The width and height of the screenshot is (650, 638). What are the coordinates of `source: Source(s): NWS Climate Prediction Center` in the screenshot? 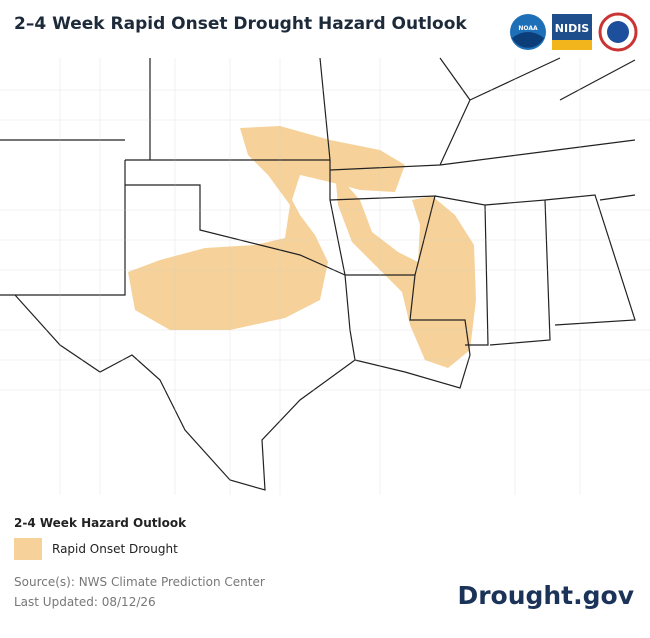 It's located at (139, 582).